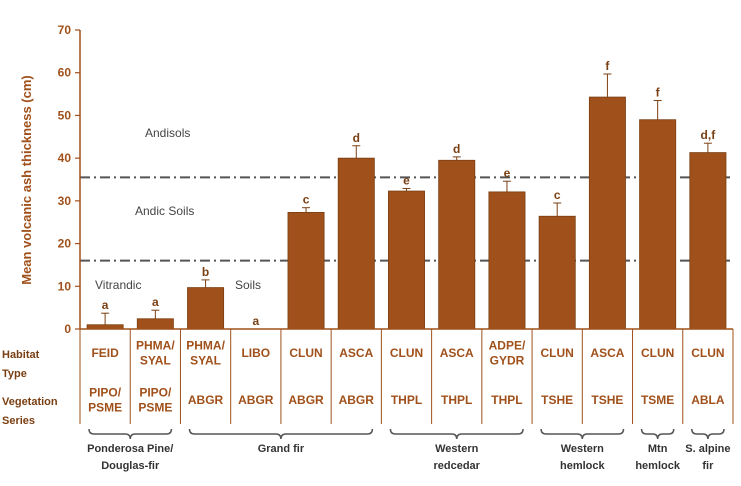 This screenshot has width=741, height=486. Describe the element at coordinates (607, 400) in the screenshot. I see `series-cell-10: TSHE` at that location.